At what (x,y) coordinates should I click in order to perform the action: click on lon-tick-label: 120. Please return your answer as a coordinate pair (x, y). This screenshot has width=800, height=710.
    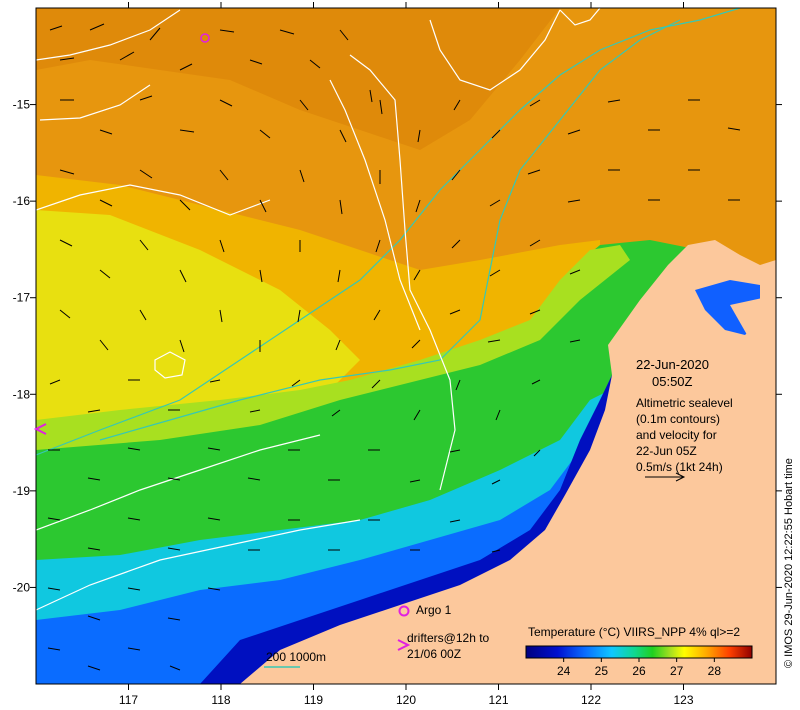
    Looking at the image, I should click on (406, 700).